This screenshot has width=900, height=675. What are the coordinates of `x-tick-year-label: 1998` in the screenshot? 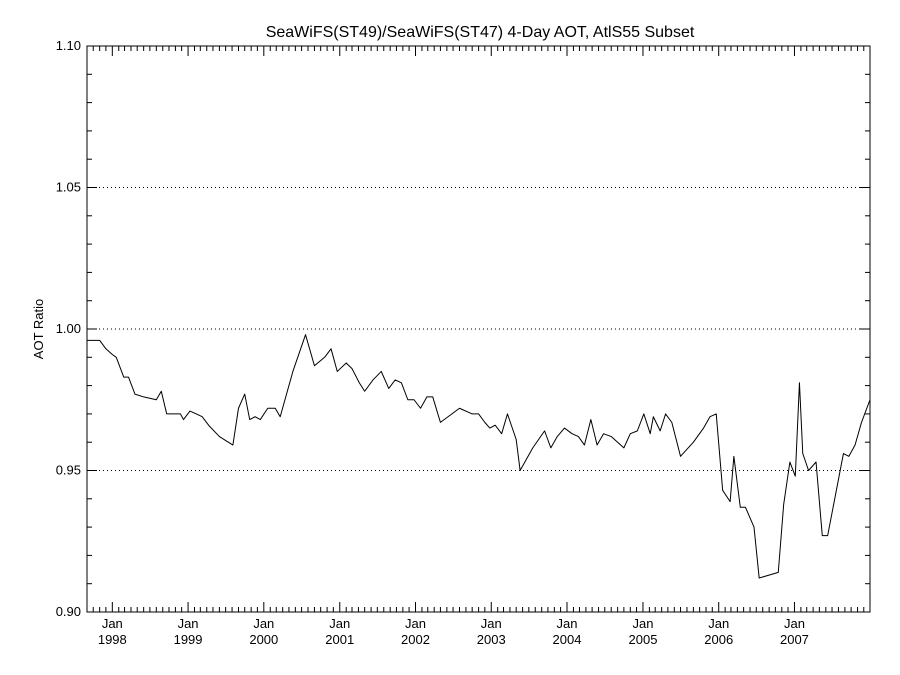 It's located at (112, 639).